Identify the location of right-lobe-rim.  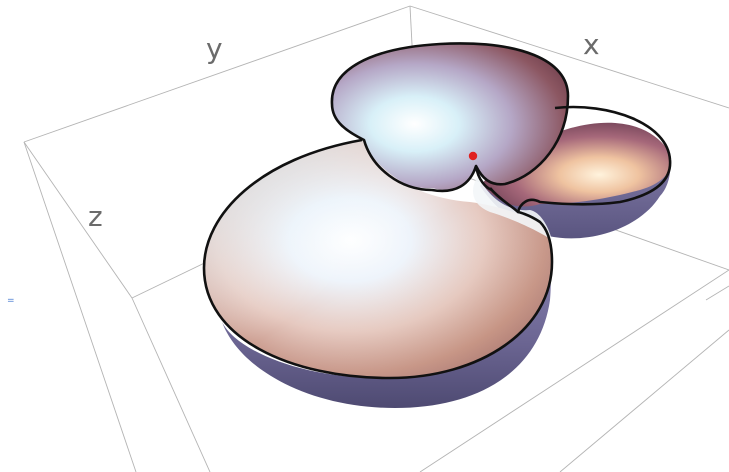
(580, 159).